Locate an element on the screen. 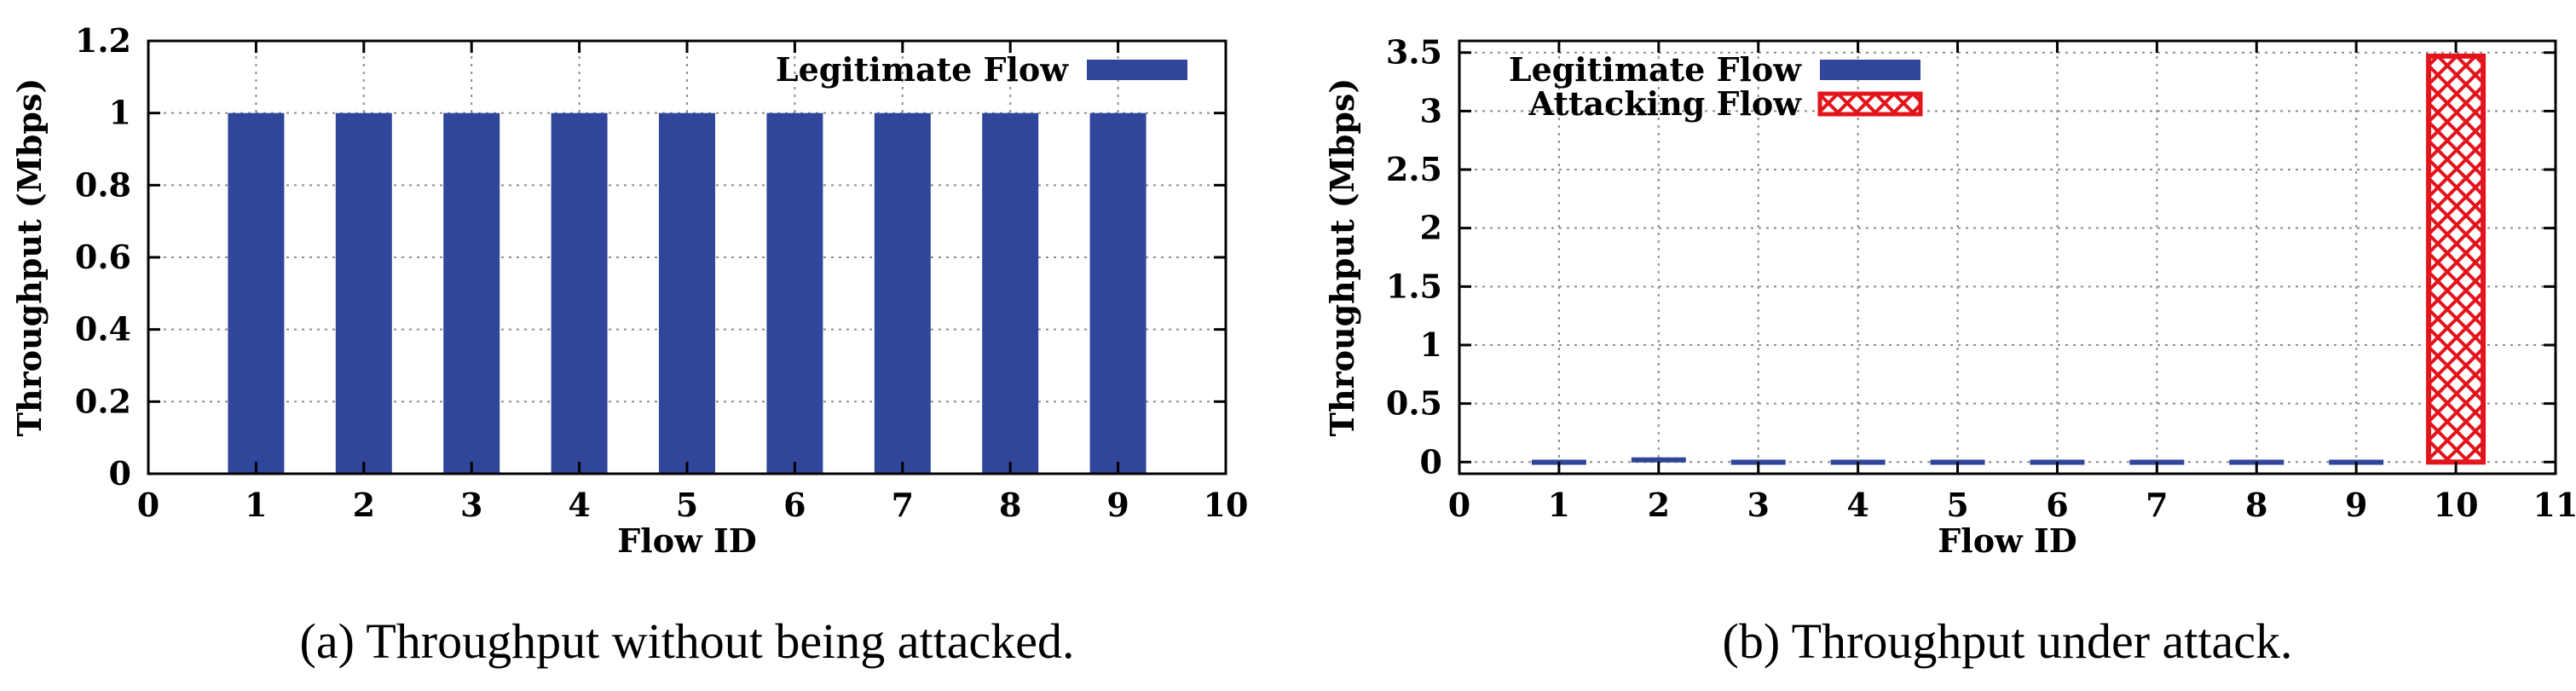 The image size is (2576, 691). y-tick-label: 3 is located at coordinates (1431, 111).